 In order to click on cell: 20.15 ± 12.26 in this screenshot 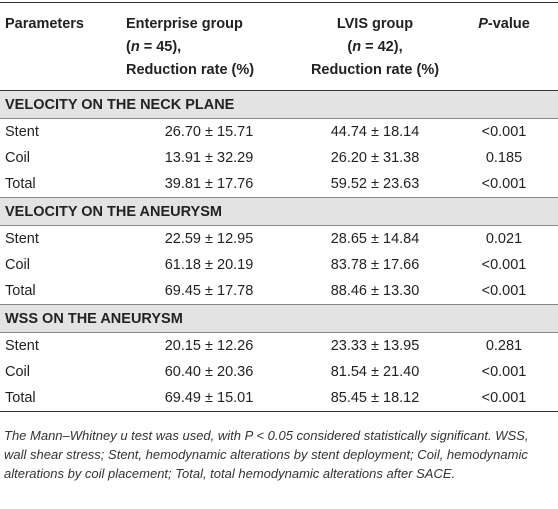, I will do `click(209, 346)`.